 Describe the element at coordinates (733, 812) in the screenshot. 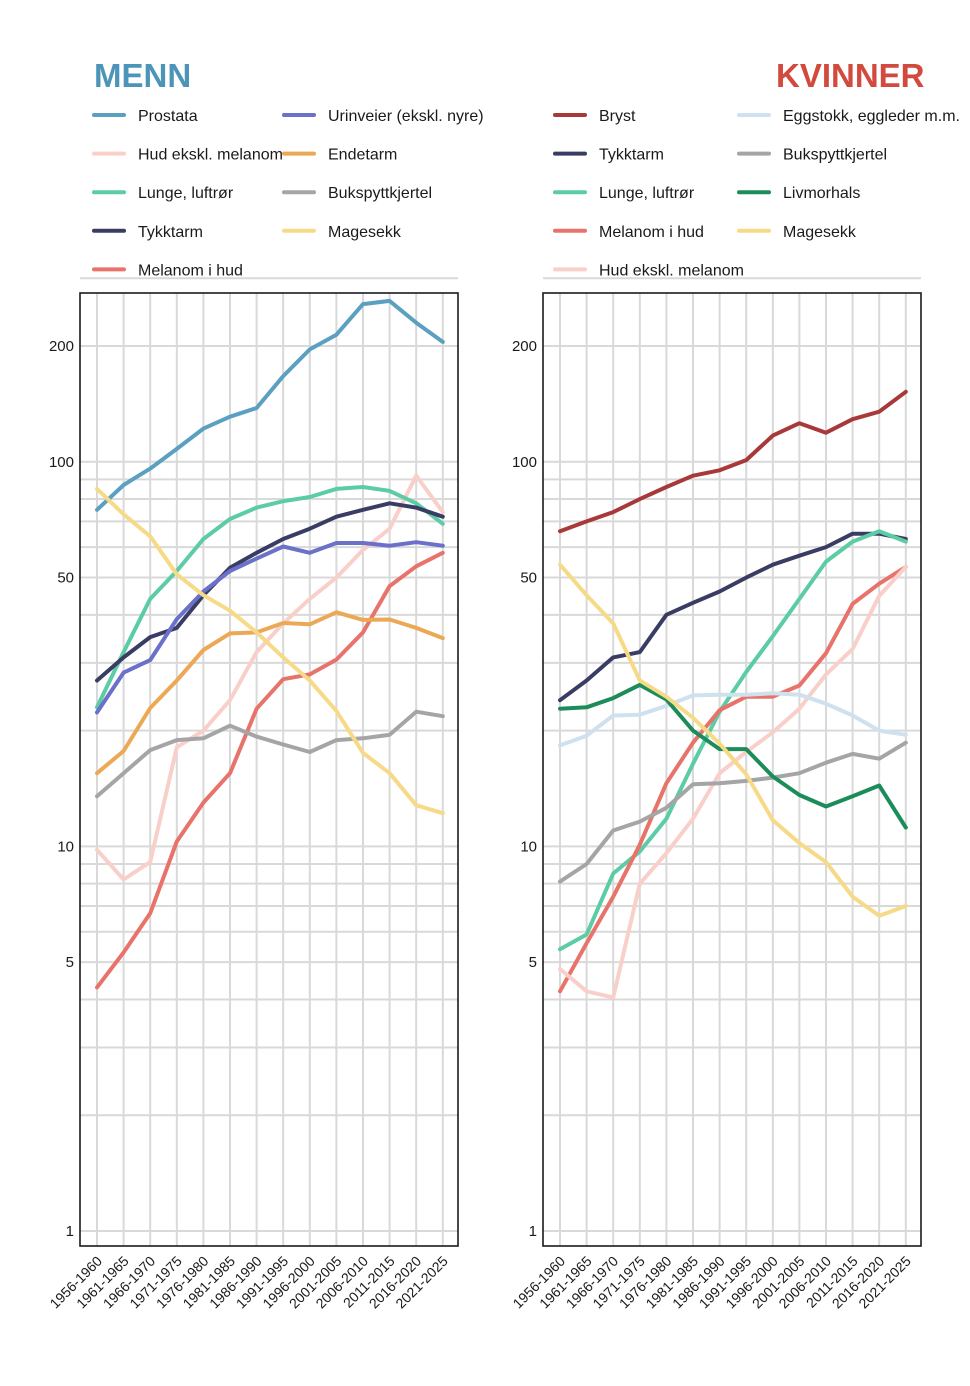

I see `series-line-bukspyttkjertel-kvinner` at that location.